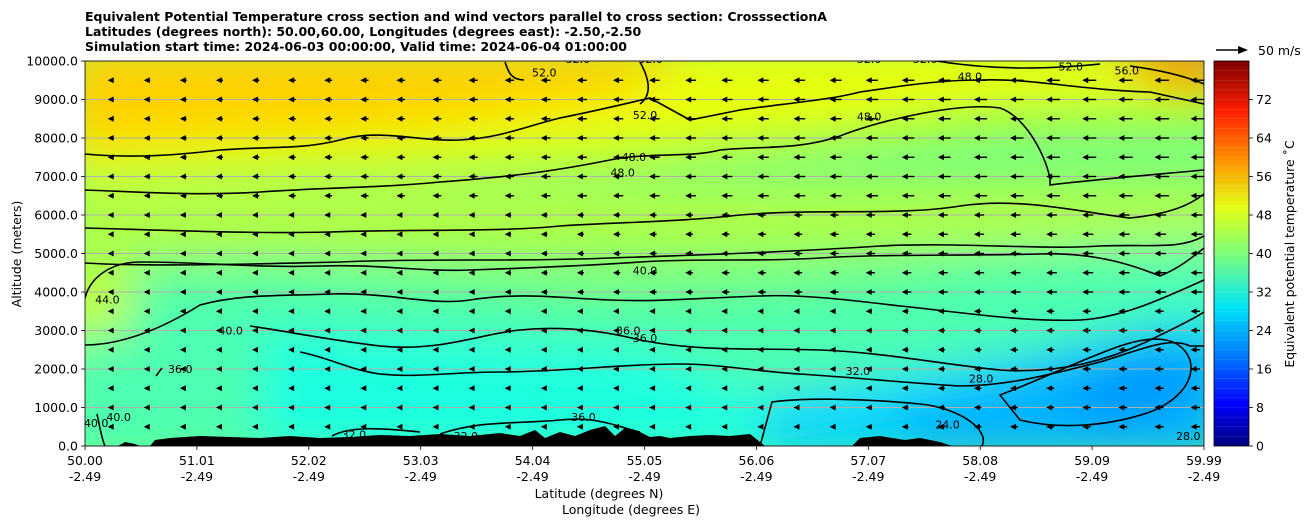 The width and height of the screenshot is (1308, 526). I want to click on terrain, so click(535, 436).